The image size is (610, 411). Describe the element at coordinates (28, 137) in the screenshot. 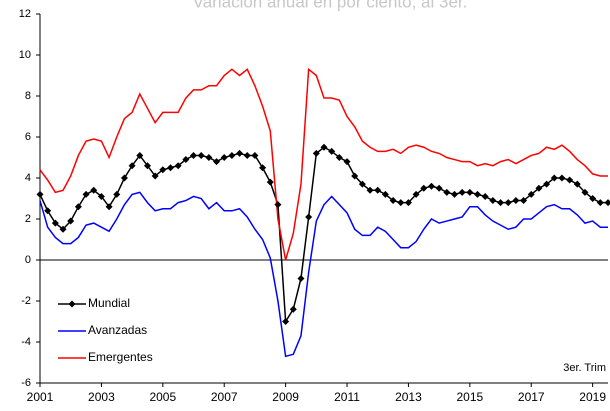

I see `y-tick-label: 6` at that location.